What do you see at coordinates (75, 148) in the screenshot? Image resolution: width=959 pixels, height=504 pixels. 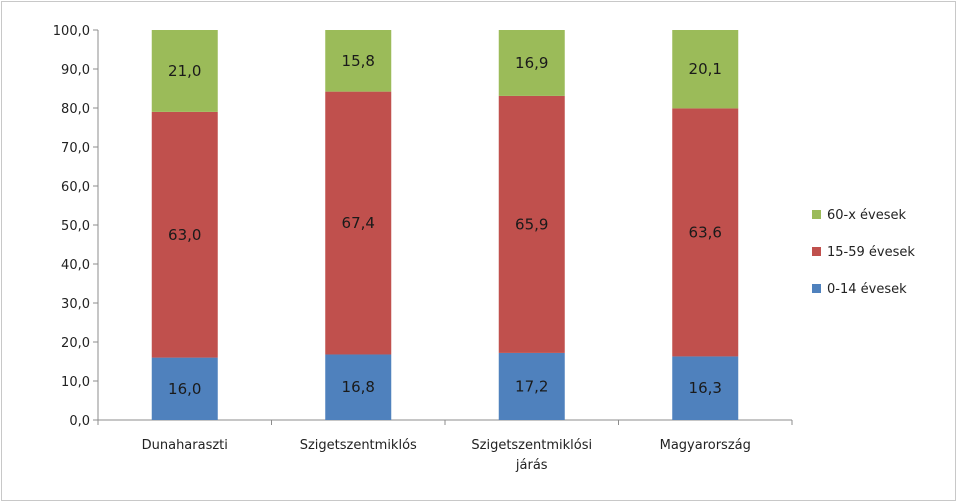 I see `y-tick-label: 70,0` at bounding box center [75, 148].